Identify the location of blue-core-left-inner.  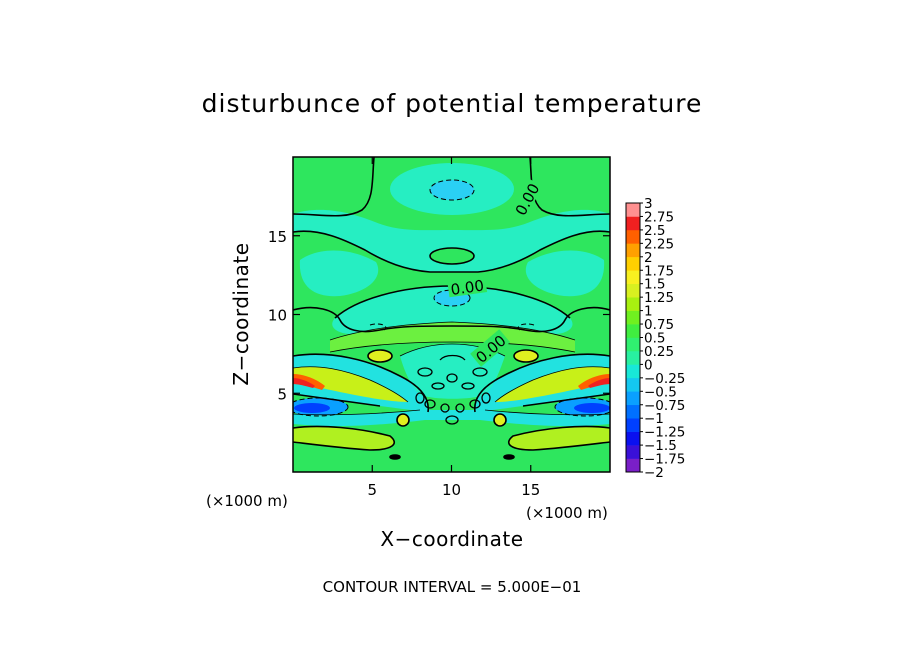
(312, 408).